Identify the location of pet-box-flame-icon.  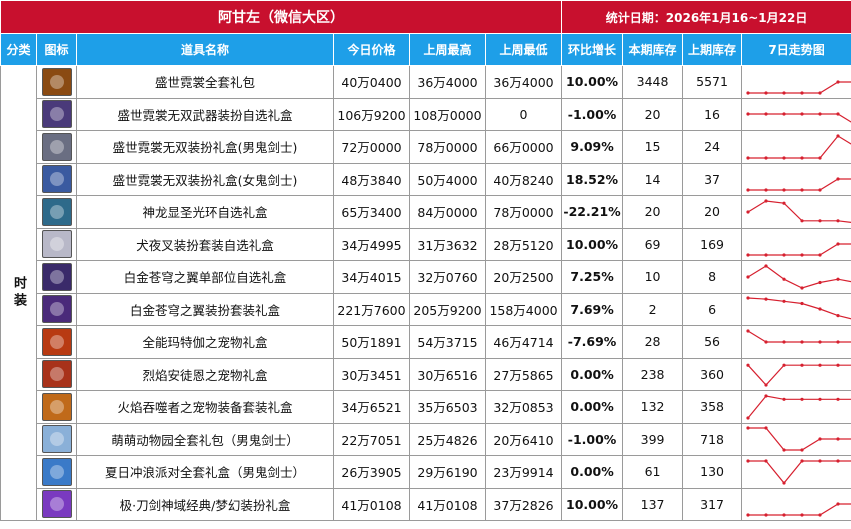
(56, 374).